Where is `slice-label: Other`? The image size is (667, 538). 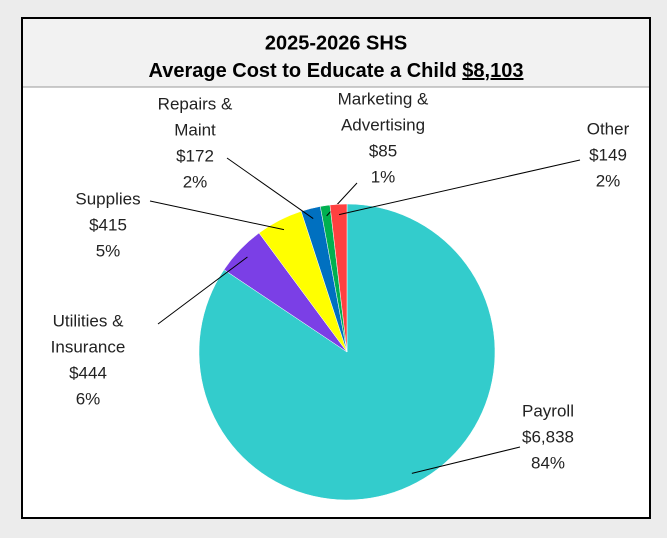 slice-label: Other is located at coordinates (608, 128).